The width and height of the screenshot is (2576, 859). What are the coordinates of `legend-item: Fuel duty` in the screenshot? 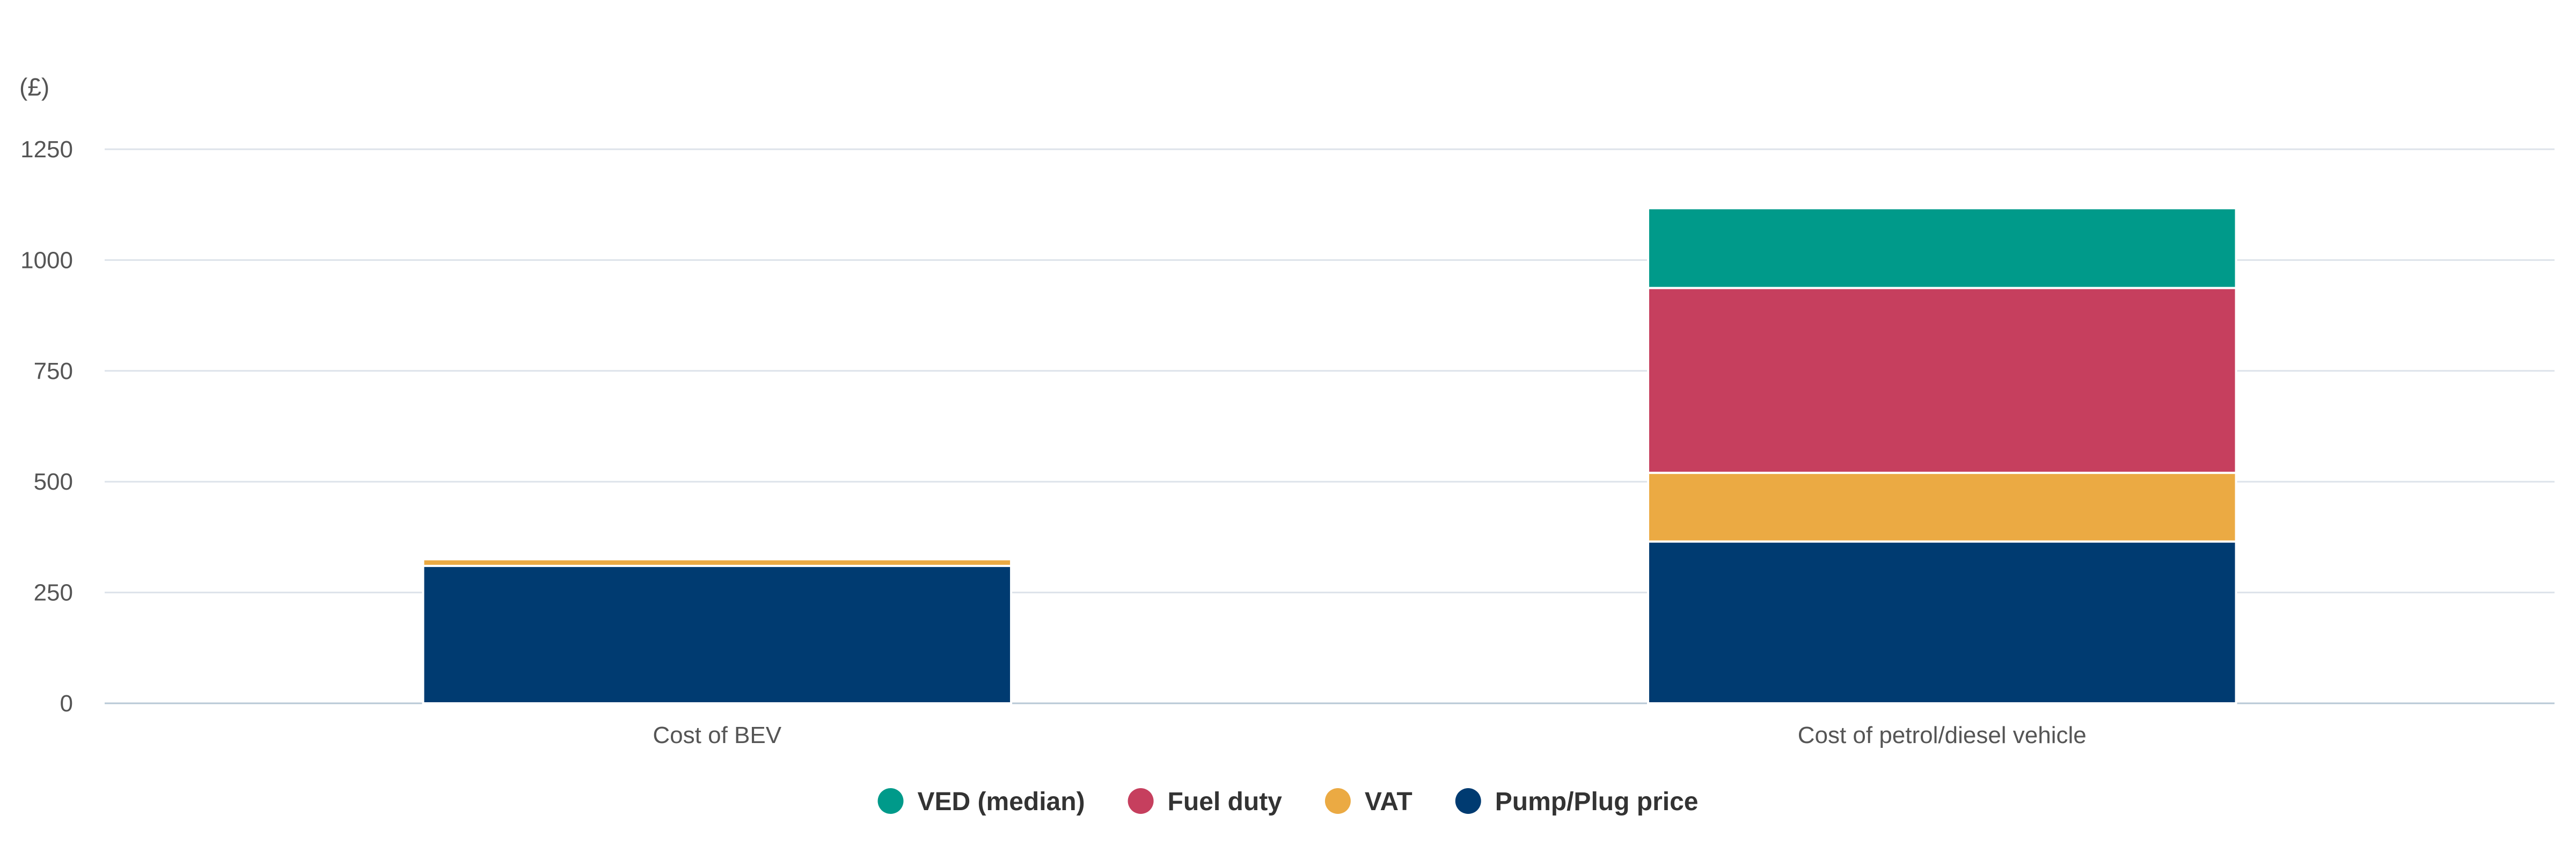 It's located at (1205, 802).